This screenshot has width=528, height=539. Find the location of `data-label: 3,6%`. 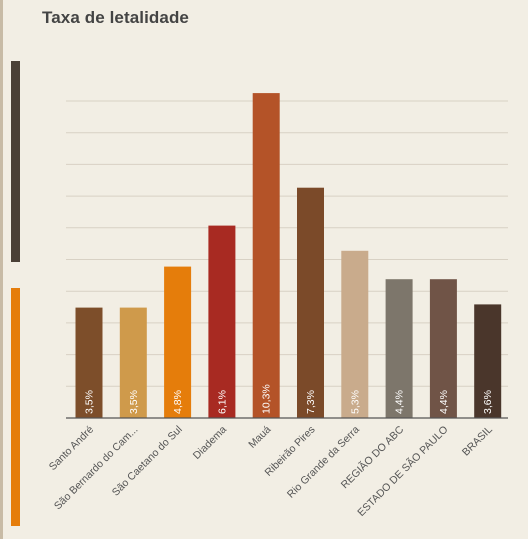

data-label: 3,6% is located at coordinates (488, 402).